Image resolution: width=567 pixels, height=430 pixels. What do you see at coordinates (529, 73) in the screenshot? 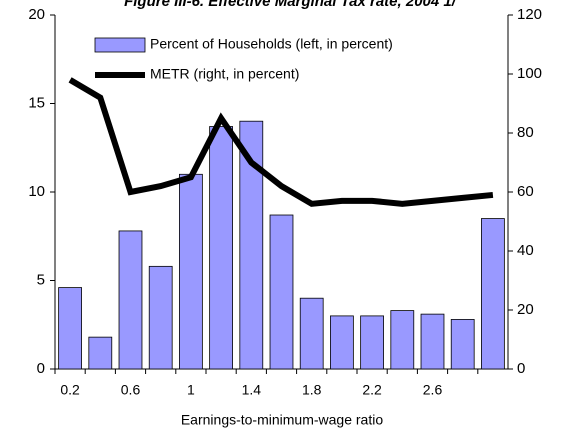
I see `y2-tick-label: 100` at bounding box center [529, 73].